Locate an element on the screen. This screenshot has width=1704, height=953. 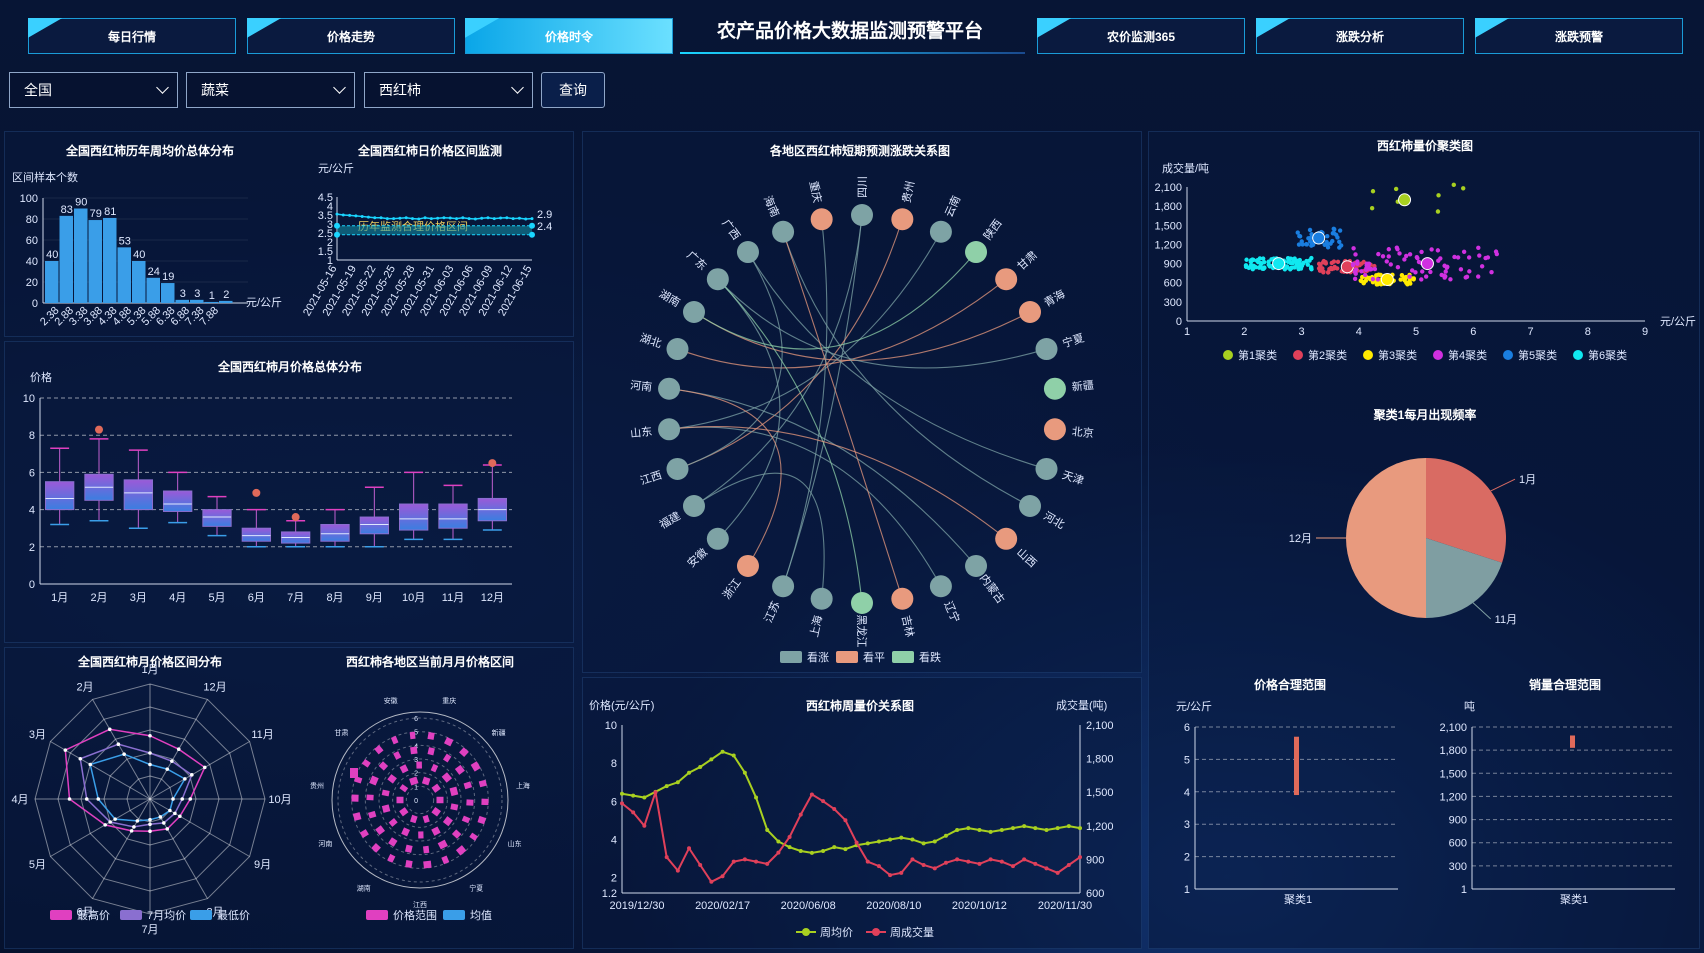
weekly-ytick-right: 2,100 is located at coordinates (1100, 726).